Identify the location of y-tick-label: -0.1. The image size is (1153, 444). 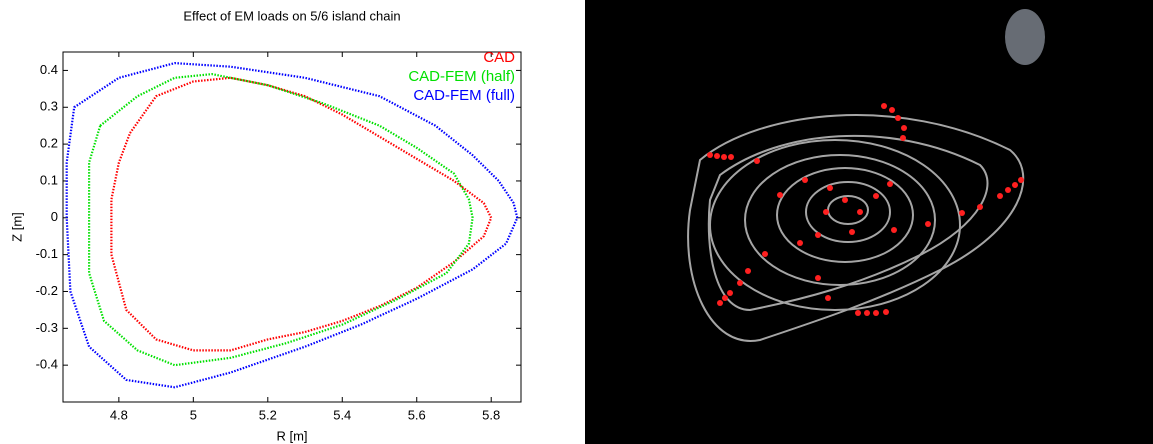
(47, 253).